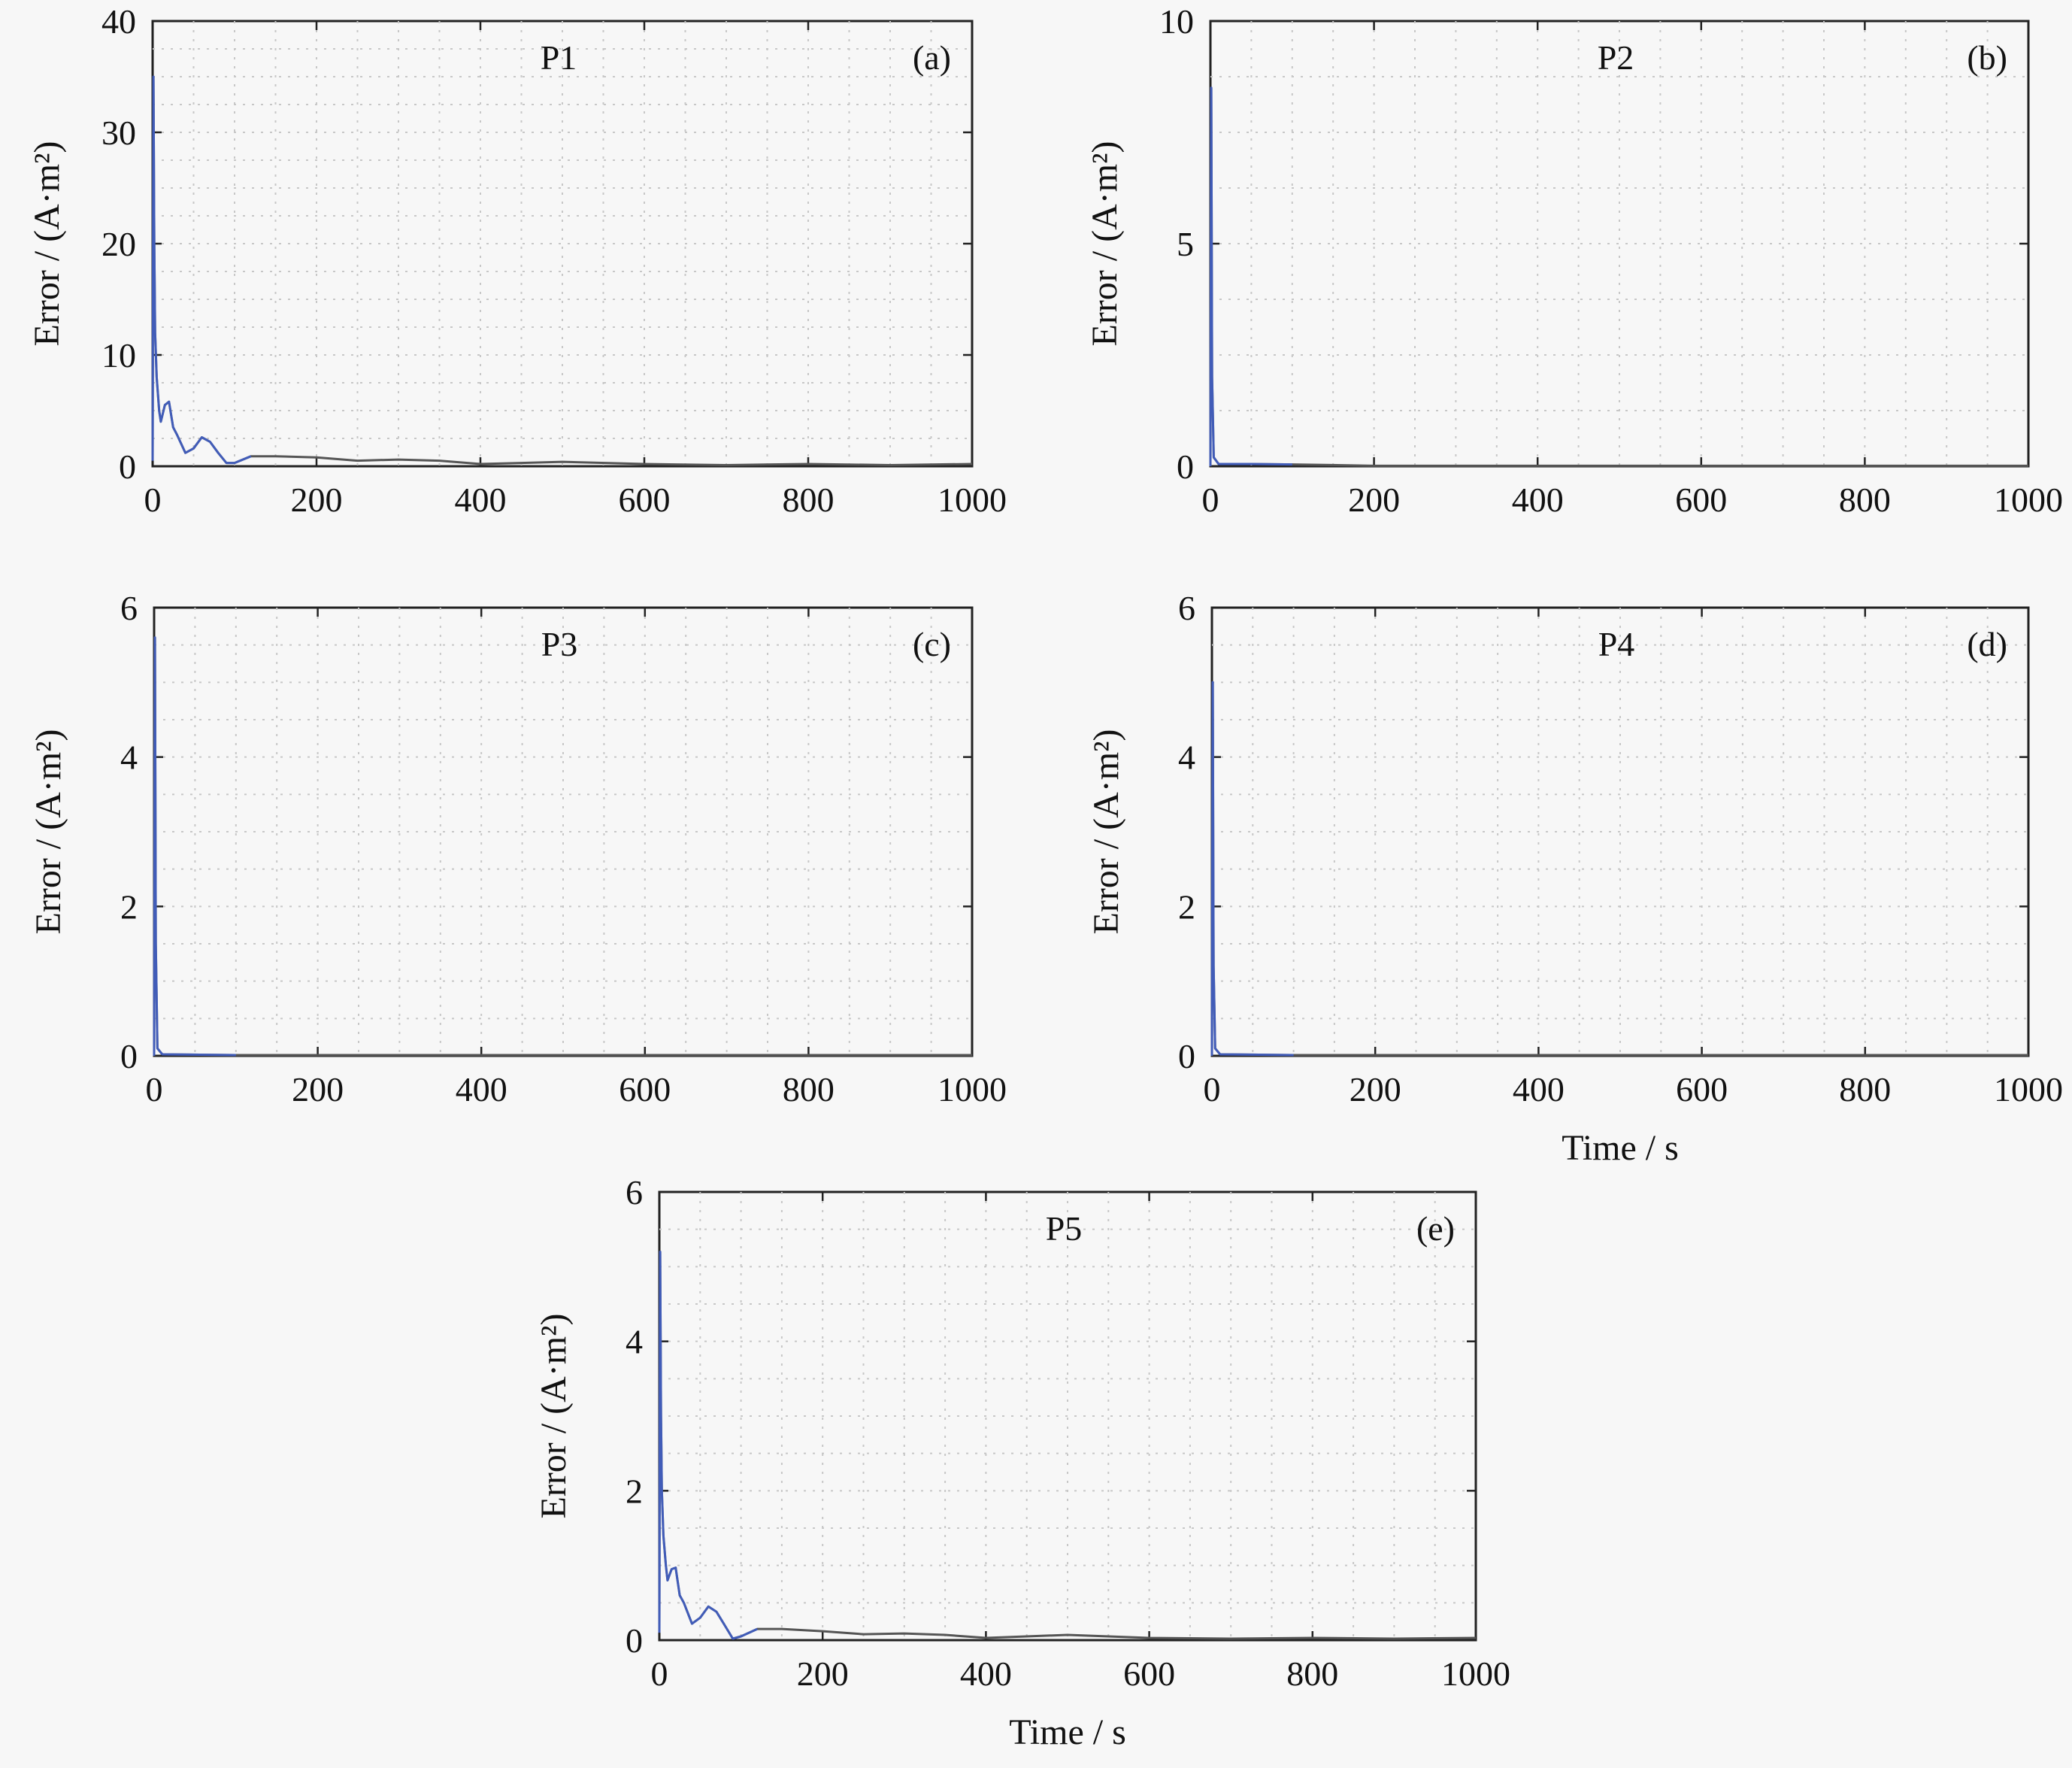  Describe the element at coordinates (1185, 244) in the screenshot. I see `y-tick-label: 5` at that location.